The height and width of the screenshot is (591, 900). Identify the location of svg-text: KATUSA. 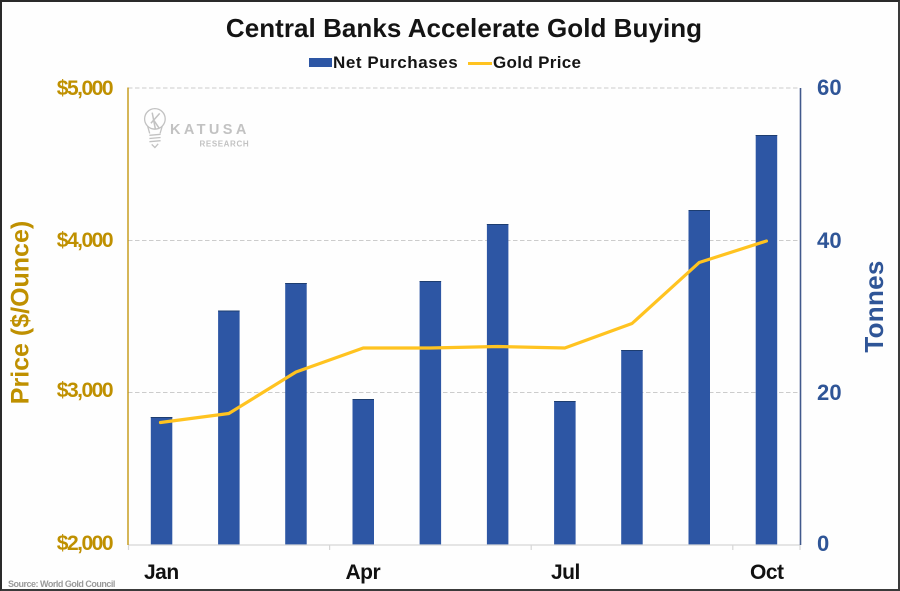
(210, 130).